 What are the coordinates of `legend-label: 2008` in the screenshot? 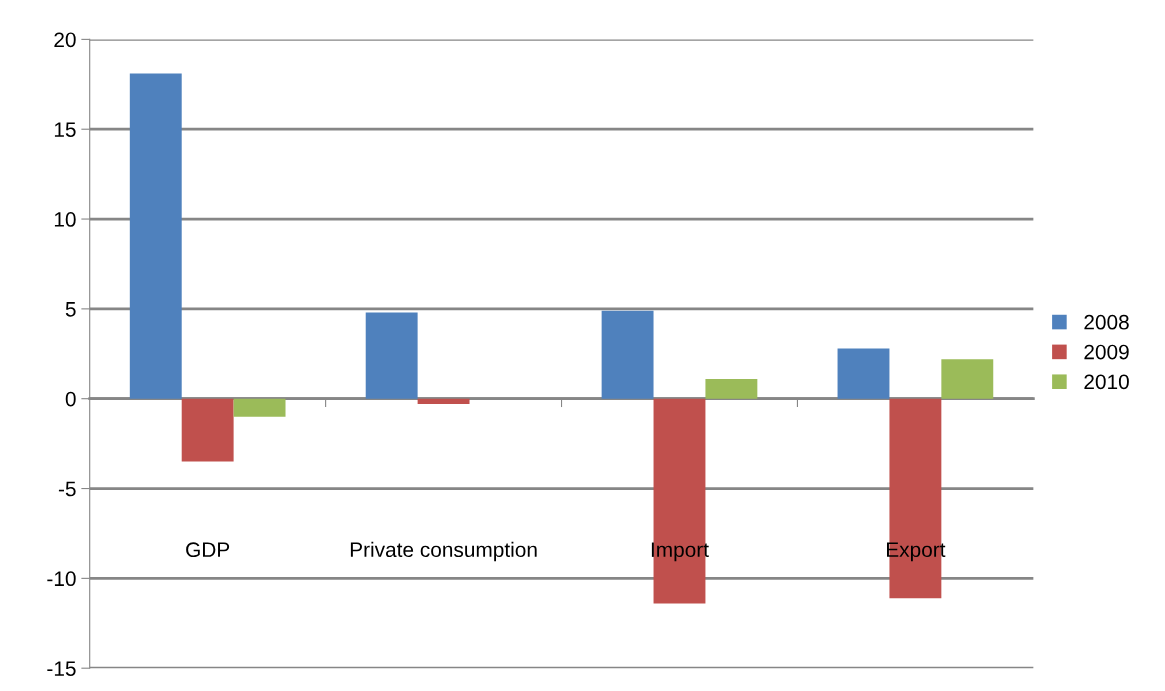 It's located at (1106, 322).